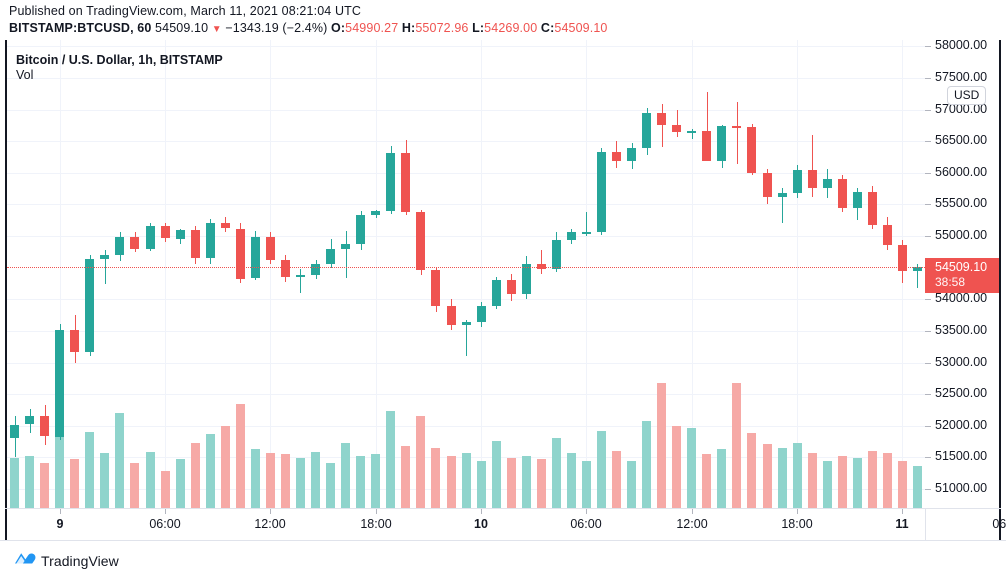 Image resolution: width=1006 pixels, height=577 pixels. Describe the element at coordinates (478, 28) in the screenshot. I see `low-label: L:` at that location.